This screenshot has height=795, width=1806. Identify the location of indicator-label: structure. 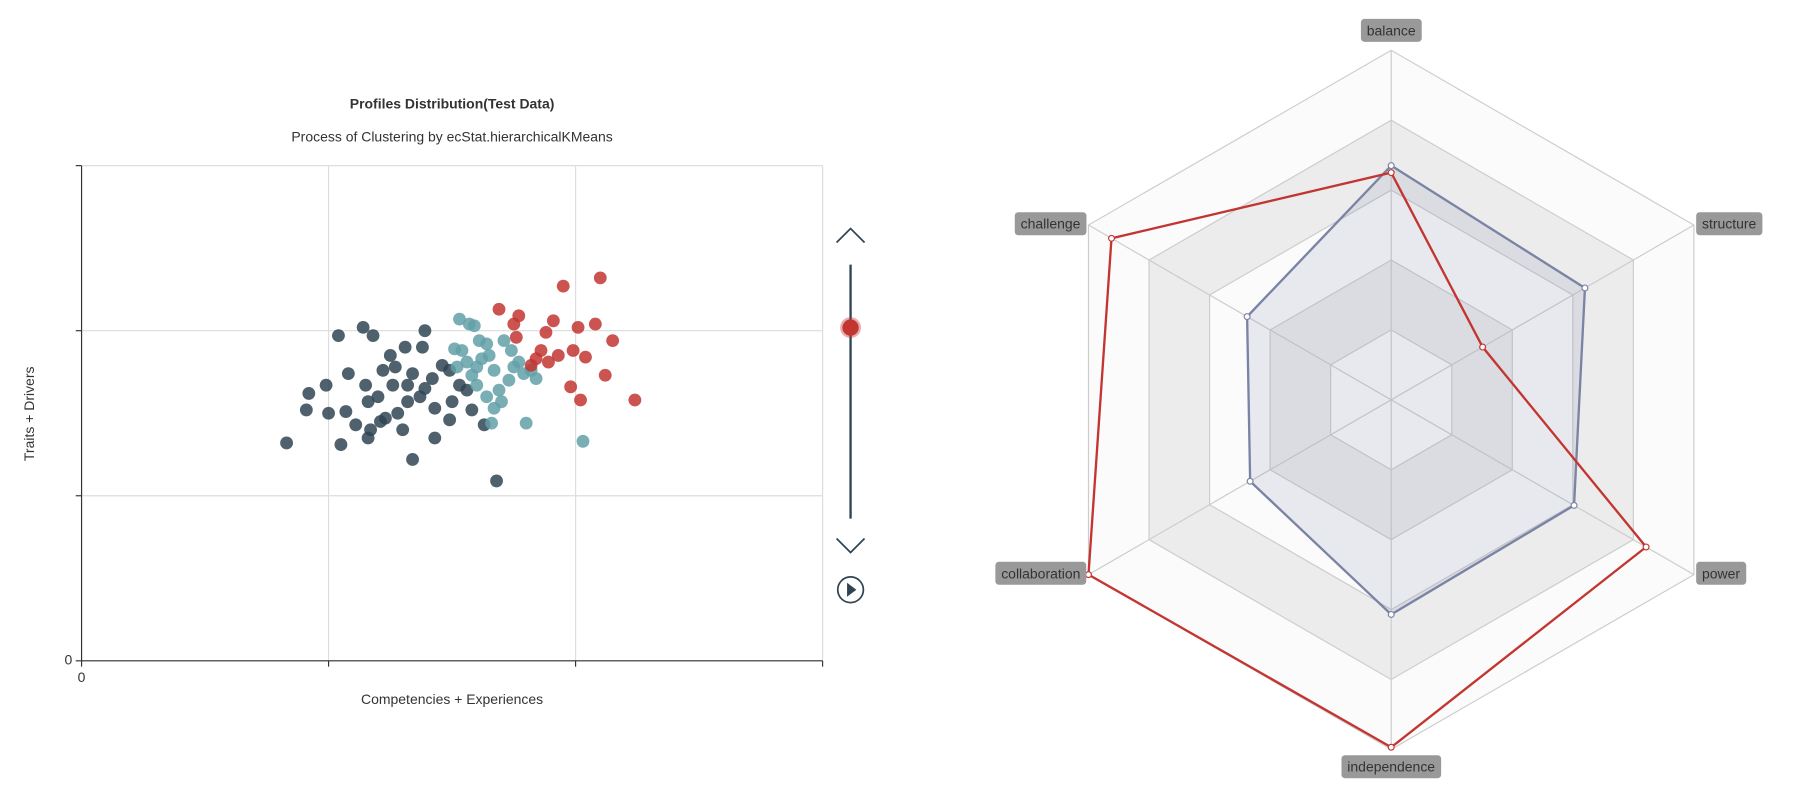
(1729, 224).